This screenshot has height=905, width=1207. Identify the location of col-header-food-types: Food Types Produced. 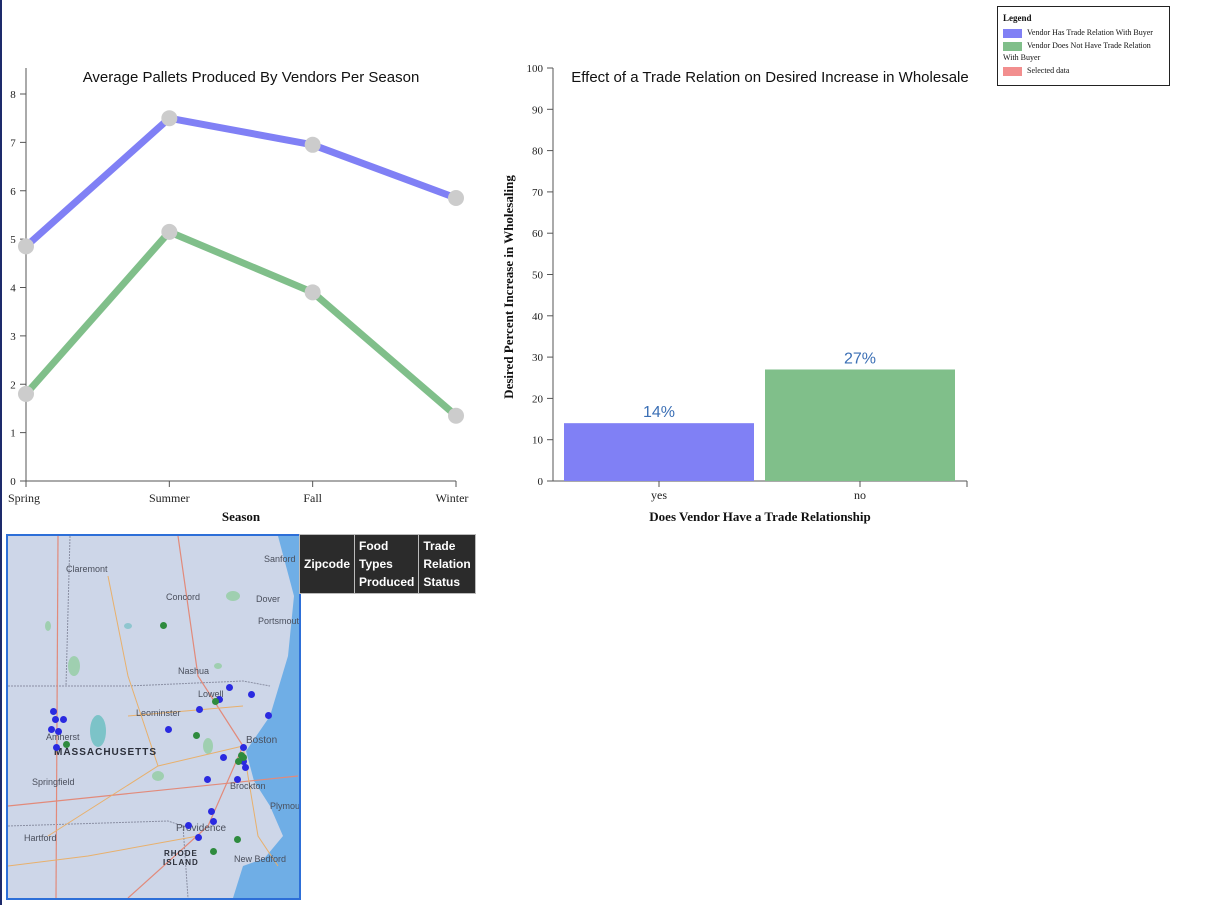
(387, 564).